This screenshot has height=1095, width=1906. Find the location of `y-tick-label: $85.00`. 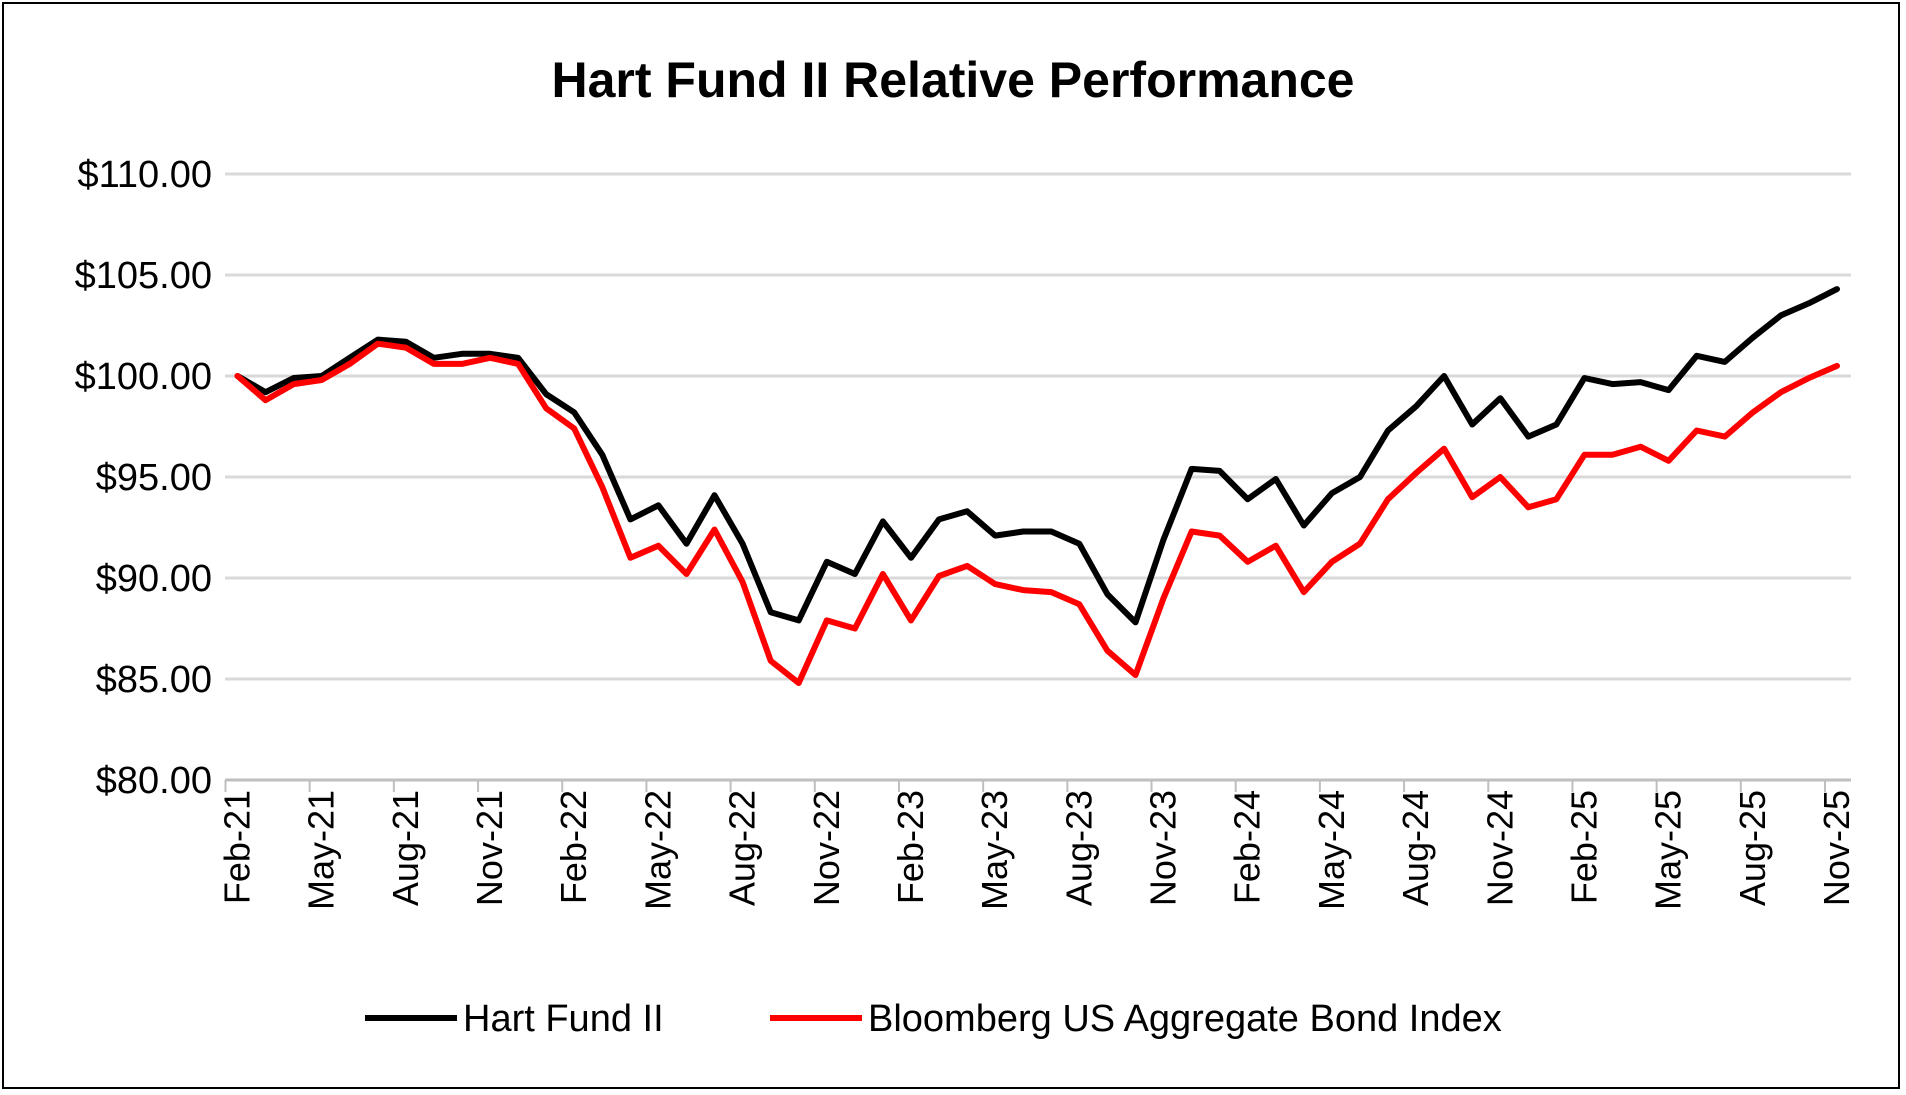

y-tick-label: $85.00 is located at coordinates (154, 680).